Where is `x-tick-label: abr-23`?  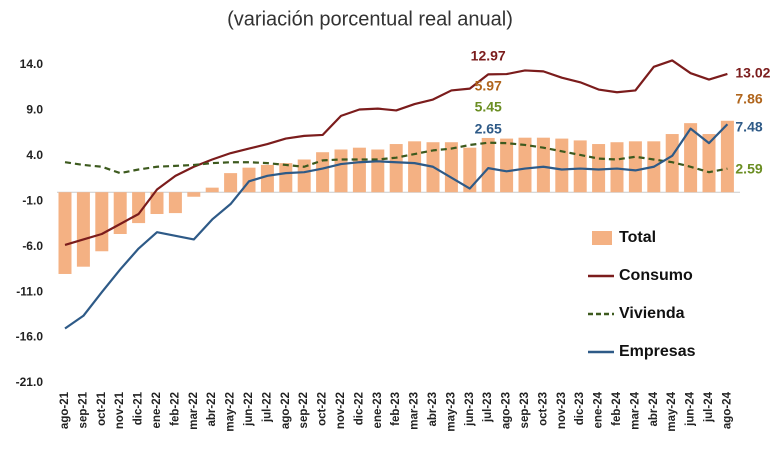 x-tick-label: abr-23 is located at coordinates (433, 409).